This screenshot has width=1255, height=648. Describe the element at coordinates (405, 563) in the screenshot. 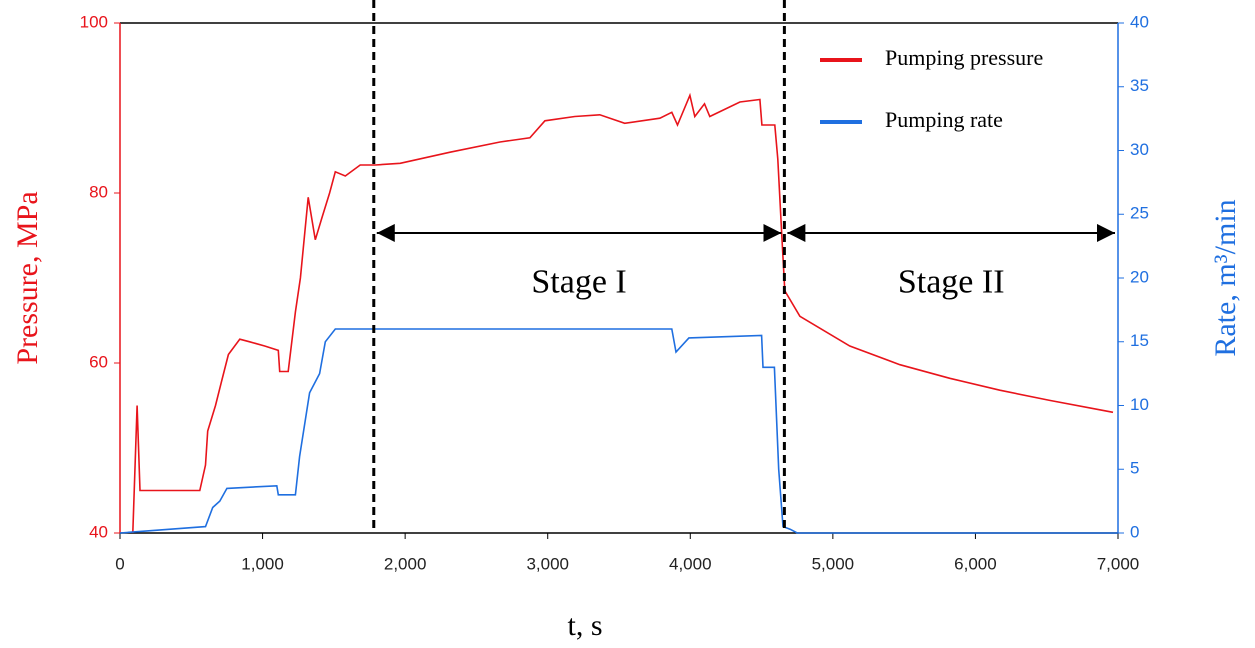

I see `x-tick-label: 2,000` at that location.